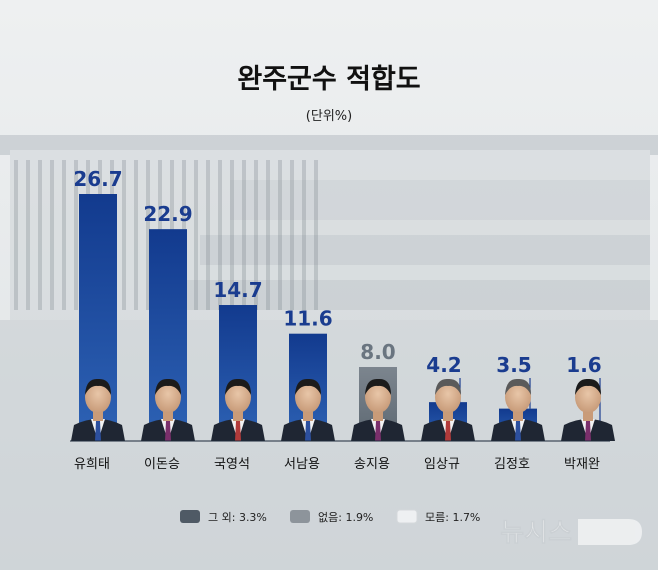 Image resolution: width=658 pixels, height=570 pixels. Describe the element at coordinates (92, 464) in the screenshot. I see `x-tick-label: 유희태` at that location.